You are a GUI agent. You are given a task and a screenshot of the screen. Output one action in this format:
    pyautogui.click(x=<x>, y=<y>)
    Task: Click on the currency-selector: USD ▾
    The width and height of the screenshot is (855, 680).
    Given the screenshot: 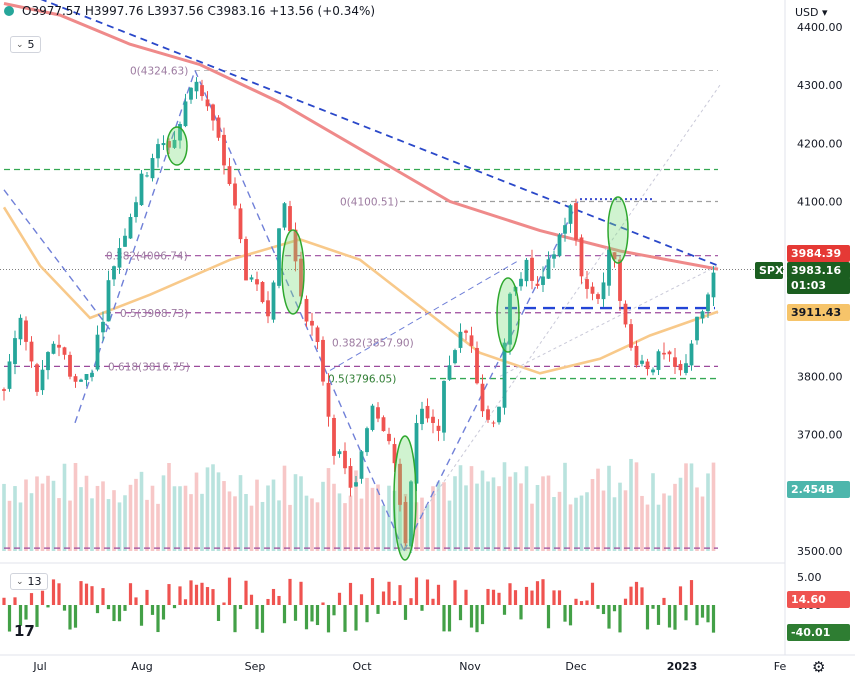 What is the action you would take?
    pyautogui.click(x=811, y=12)
    